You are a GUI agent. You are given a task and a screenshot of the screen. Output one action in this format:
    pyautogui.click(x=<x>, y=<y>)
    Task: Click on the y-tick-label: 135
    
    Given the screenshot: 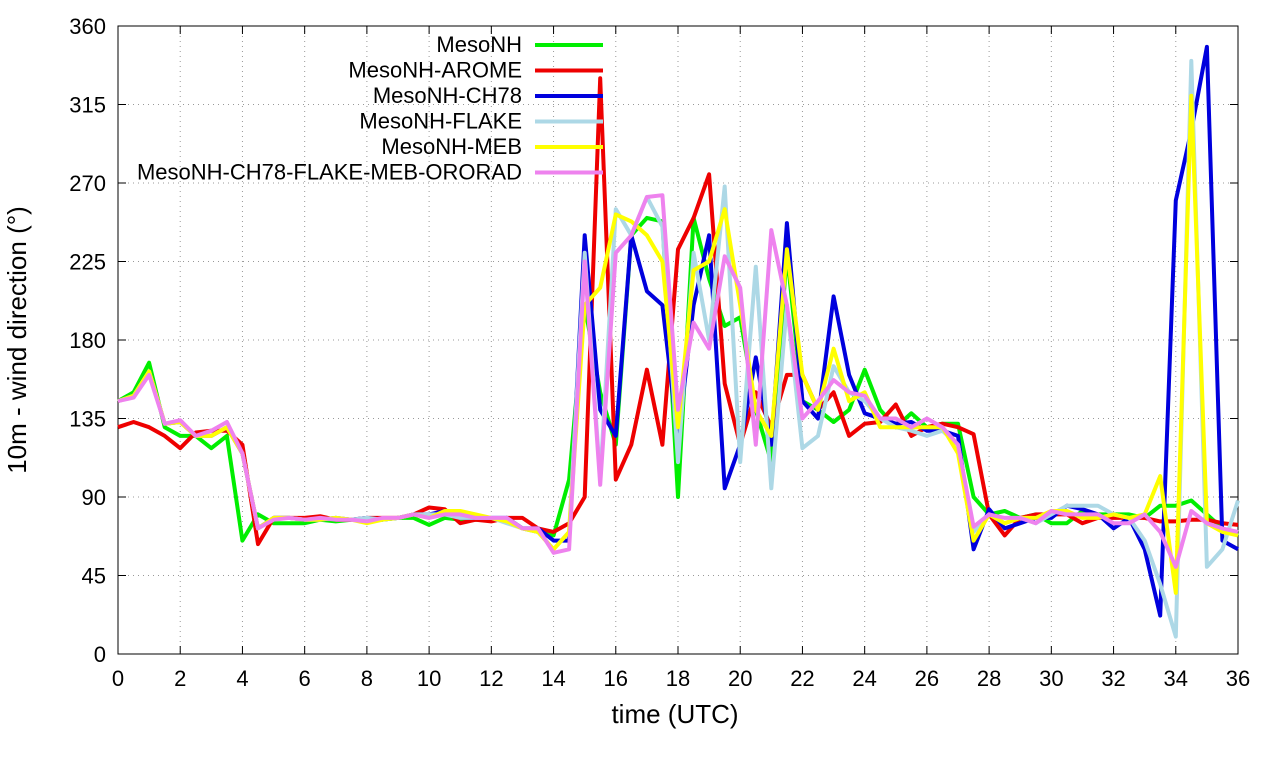 What is the action you would take?
    pyautogui.click(x=87, y=419)
    